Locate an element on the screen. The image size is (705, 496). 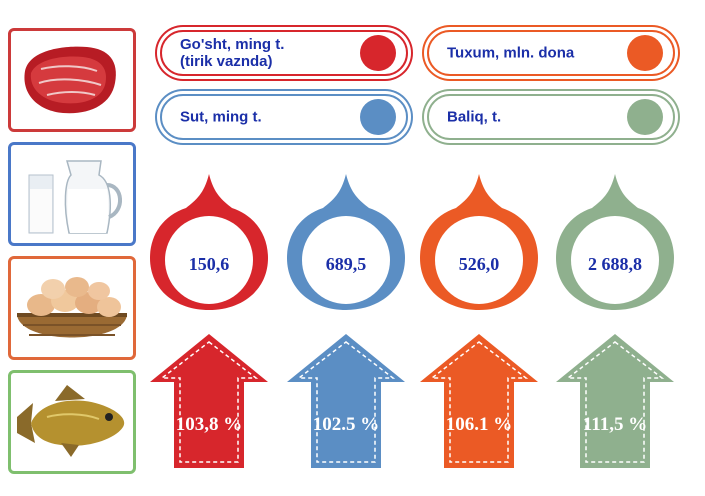
production-value: 150,6 is located at coordinates (209, 264).